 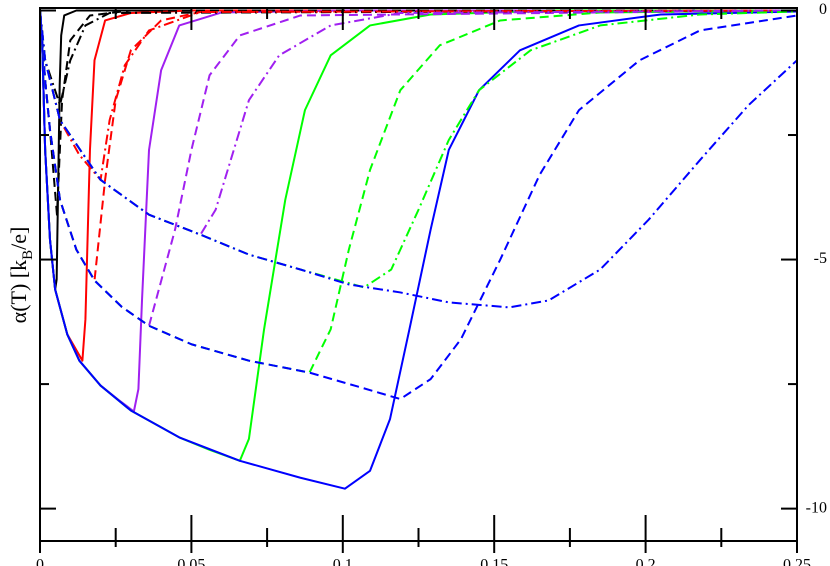 What do you see at coordinates (646, 561) in the screenshot?
I see `x-tick-label: 0.2` at bounding box center [646, 561].